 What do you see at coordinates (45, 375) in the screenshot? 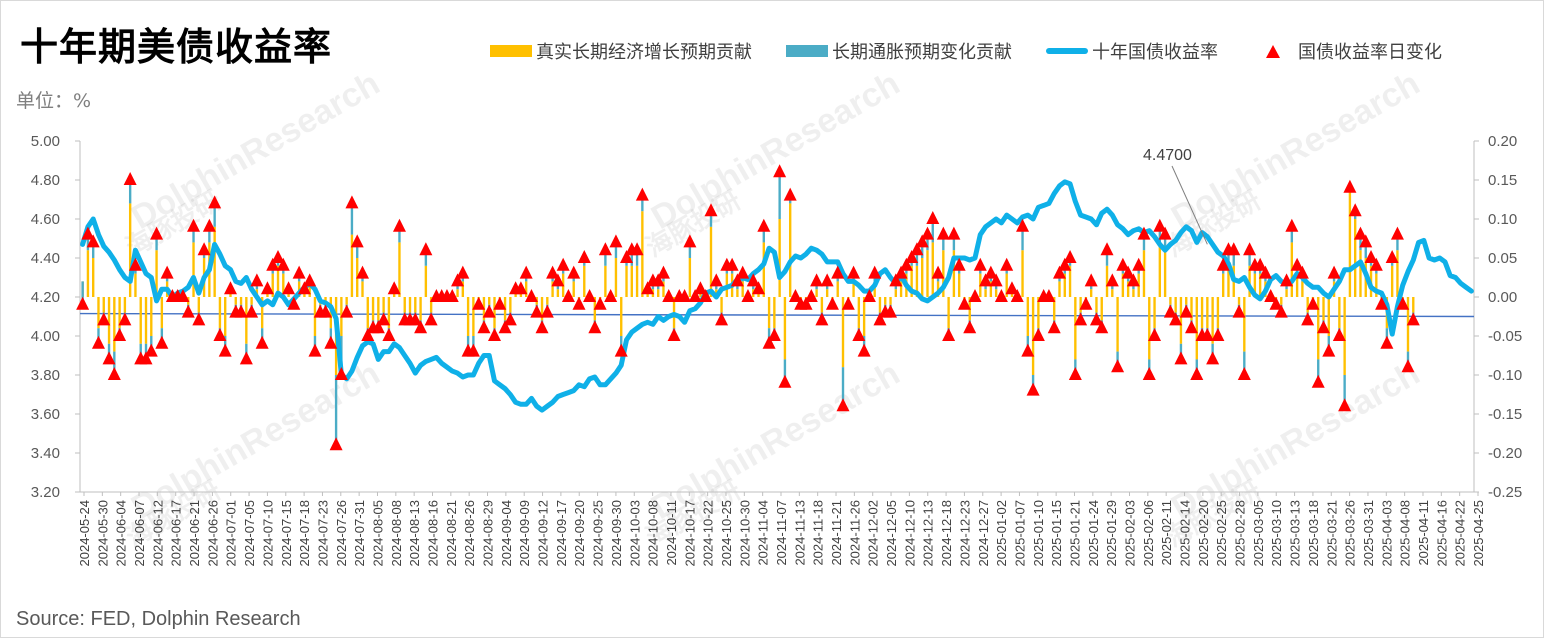
I see `left-axis-tick-label: 3.80` at bounding box center [45, 375].